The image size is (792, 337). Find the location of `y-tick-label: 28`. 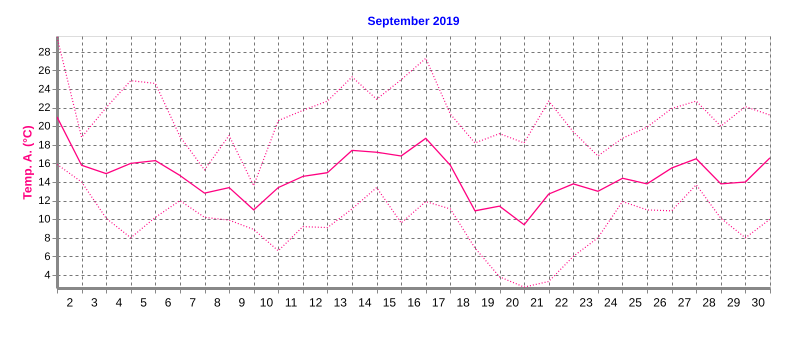

y-tick-label: 28 is located at coordinates (44, 52).